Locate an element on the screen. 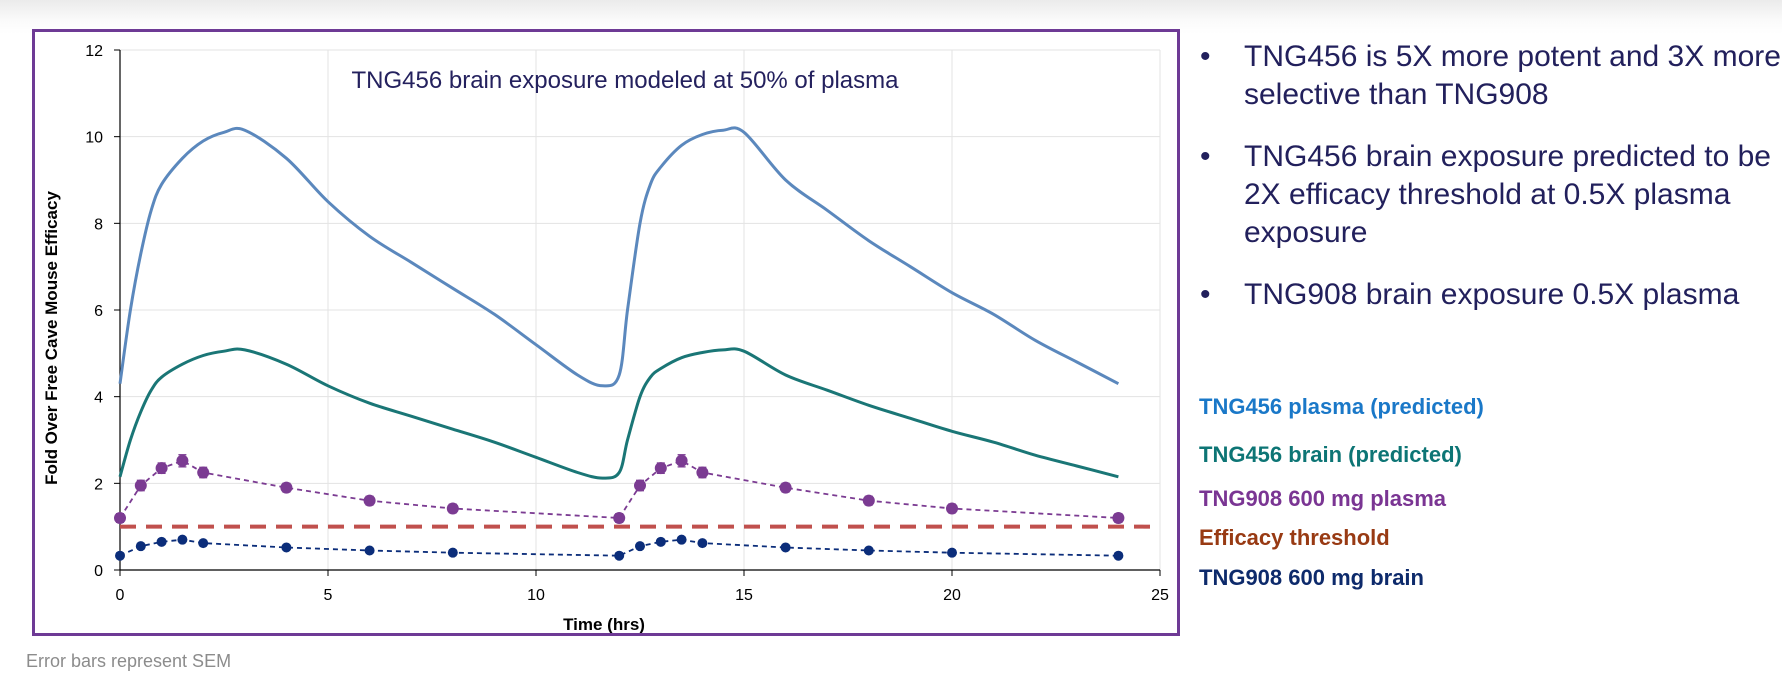 Image resolution: width=1782 pixels, height=683 pixels. bullet-item: • TNG908 brain exposure 0.5X plasma is located at coordinates (1489, 295).